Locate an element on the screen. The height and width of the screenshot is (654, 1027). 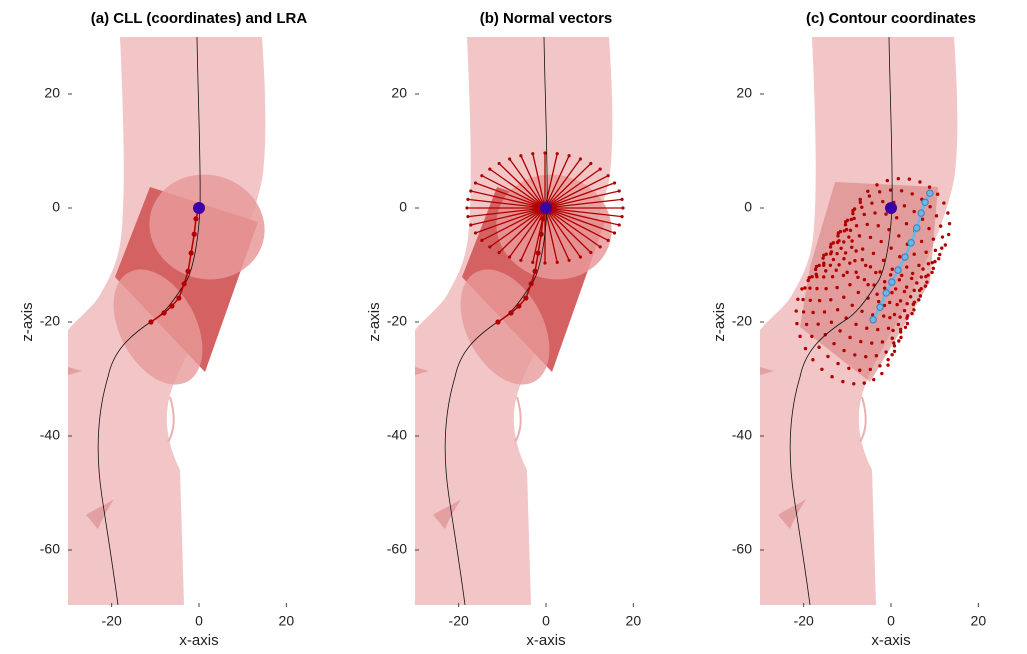
y-axis-label: z-axis is located at coordinates (374, 321).